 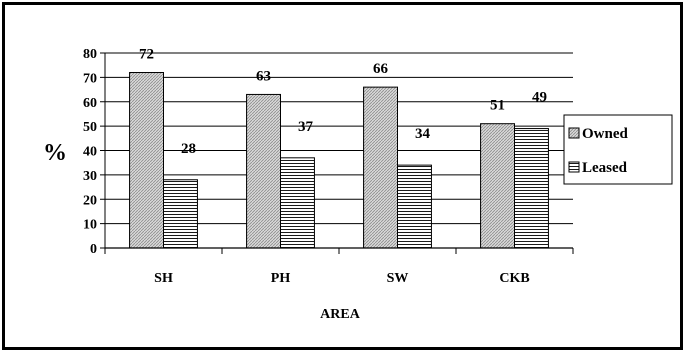 What do you see at coordinates (340, 314) in the screenshot?
I see `x-axis-label: AREA` at bounding box center [340, 314].